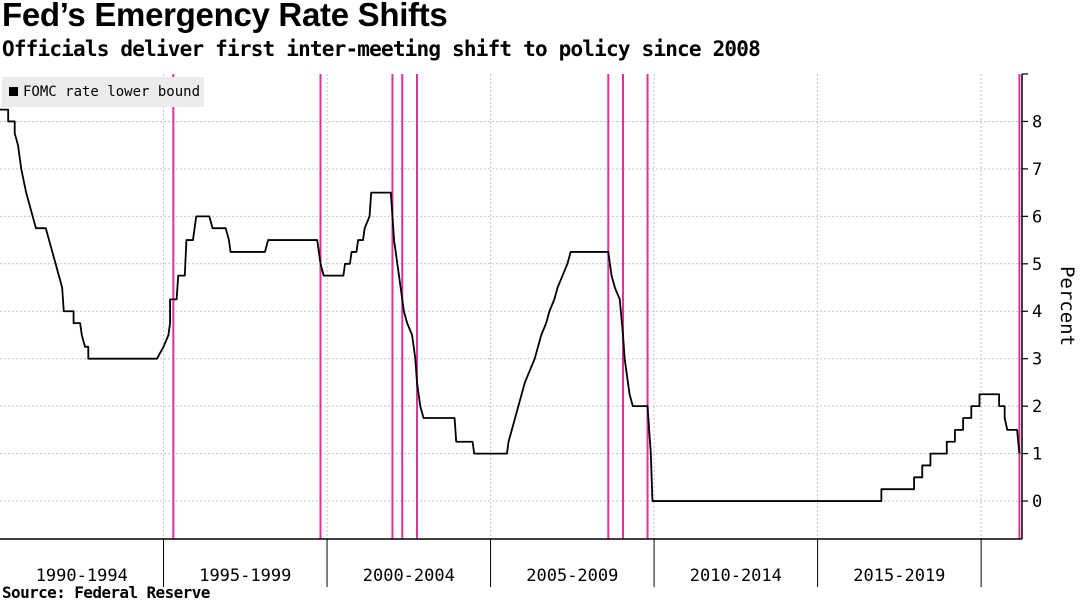  What do you see at coordinates (572, 576) in the screenshot?
I see `x-period-label: 2005-2009` at bounding box center [572, 576].